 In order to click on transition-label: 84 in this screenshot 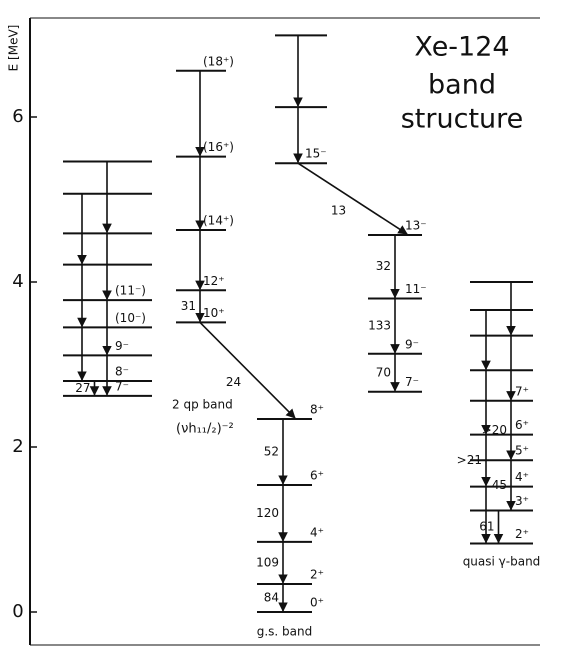, I will do `click(271, 597)`.